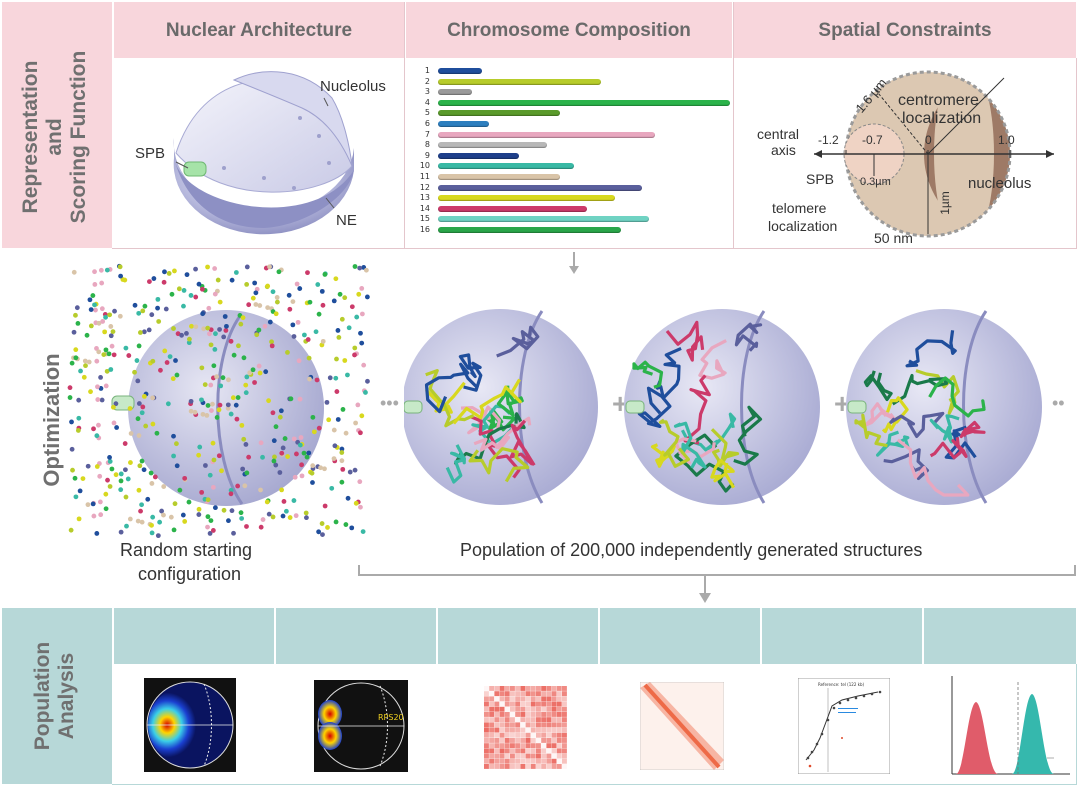 This screenshot has height=785, width=1078. I want to click on 50nm-label: 50 nm, so click(893, 238).